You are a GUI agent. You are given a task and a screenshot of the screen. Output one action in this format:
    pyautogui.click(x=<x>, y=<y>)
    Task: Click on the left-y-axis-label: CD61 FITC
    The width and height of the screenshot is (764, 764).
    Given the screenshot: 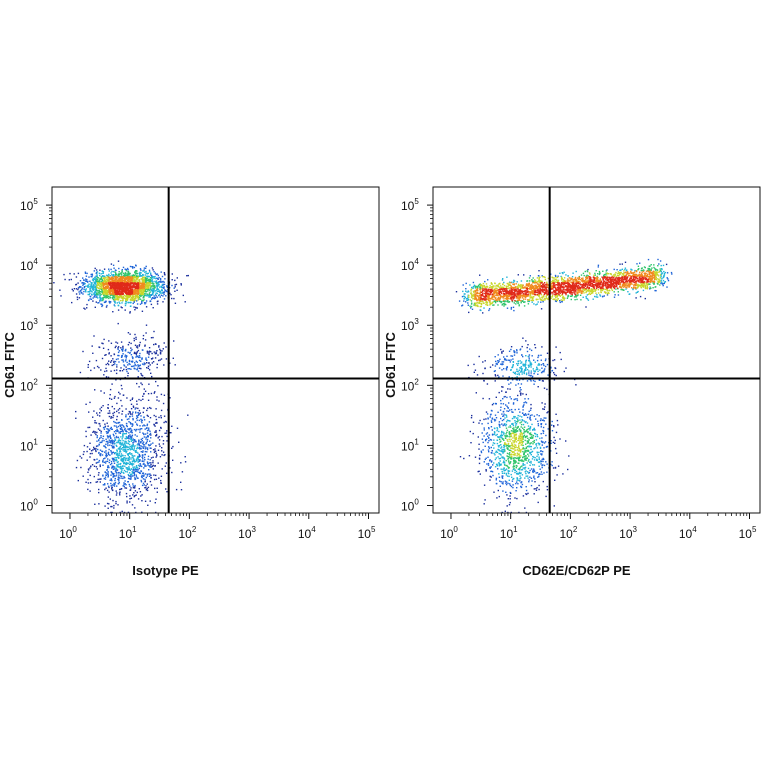 What is the action you would take?
    pyautogui.click(x=9, y=365)
    